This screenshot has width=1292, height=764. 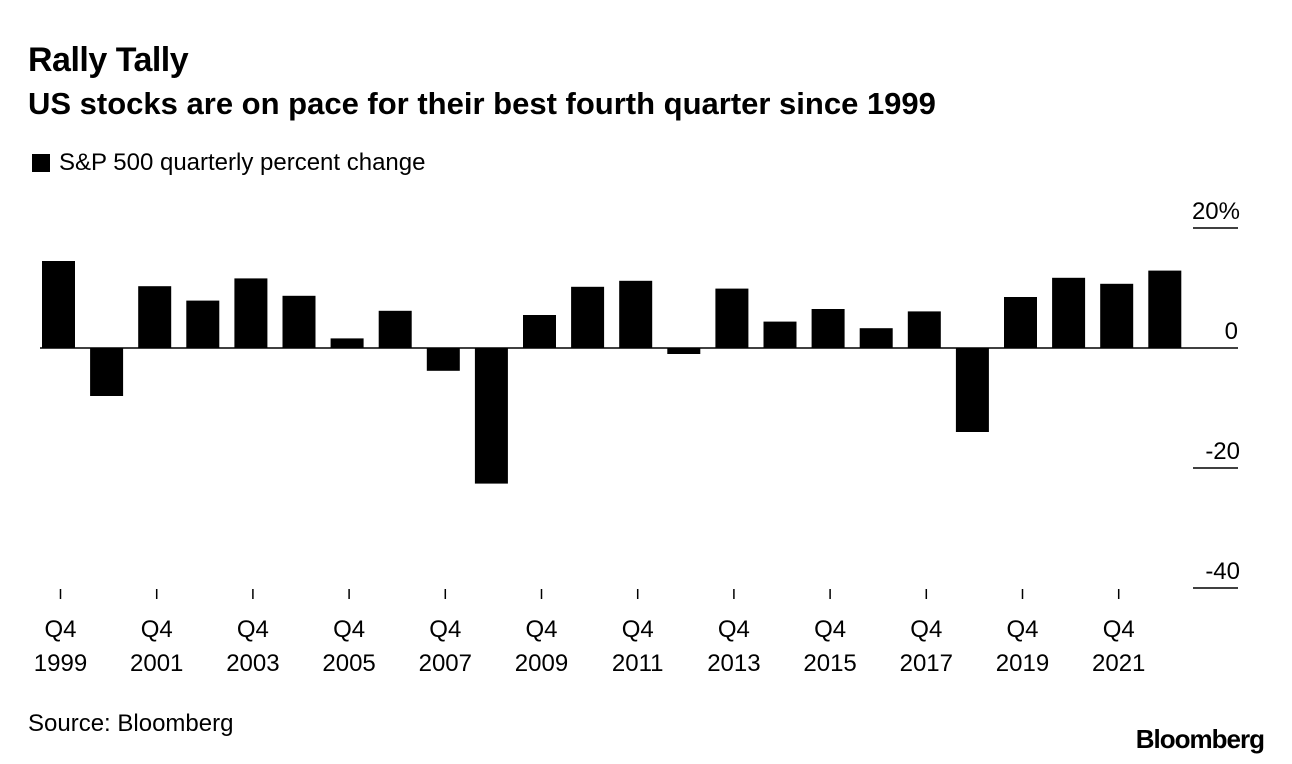 What do you see at coordinates (1118, 663) in the screenshot?
I see `x-tick-label-year: 2021` at bounding box center [1118, 663].